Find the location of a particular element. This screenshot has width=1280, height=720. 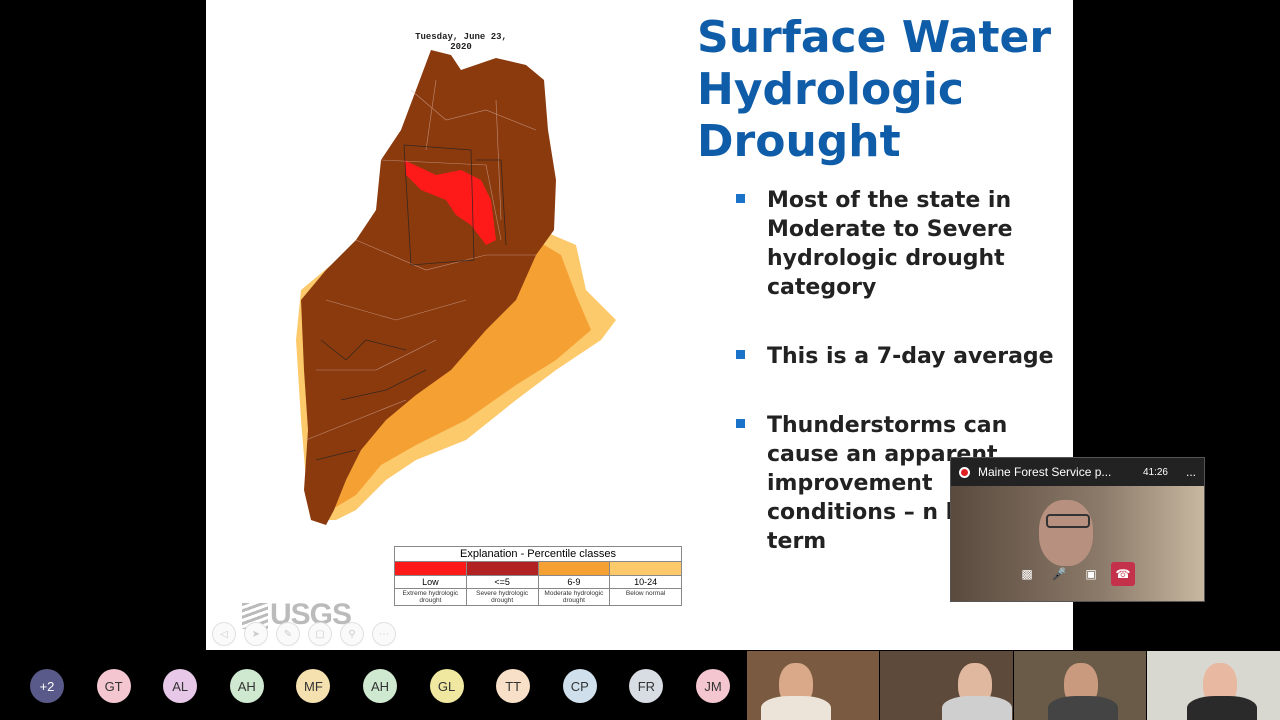

legend-desc: Moderate hydrologic drought is located at coordinates (574, 596).